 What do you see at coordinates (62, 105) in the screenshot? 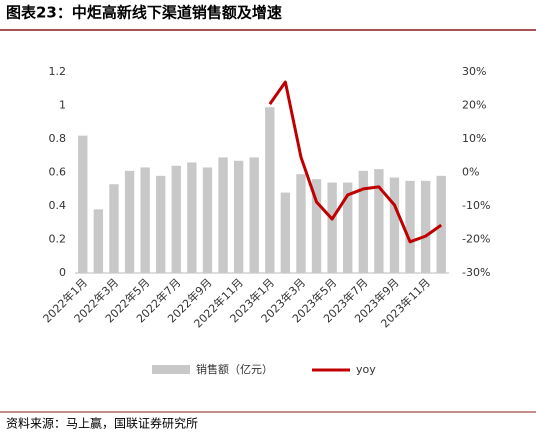
I see `y-tick-label: 1` at bounding box center [62, 105].